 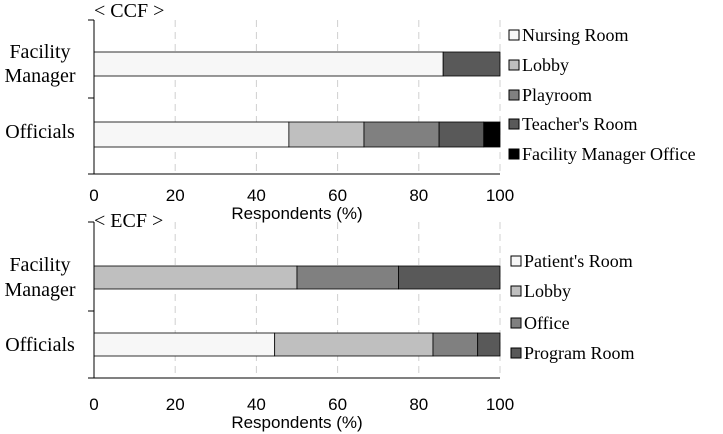 I want to click on legend-label: Facility Manager Office, so click(x=609, y=154).